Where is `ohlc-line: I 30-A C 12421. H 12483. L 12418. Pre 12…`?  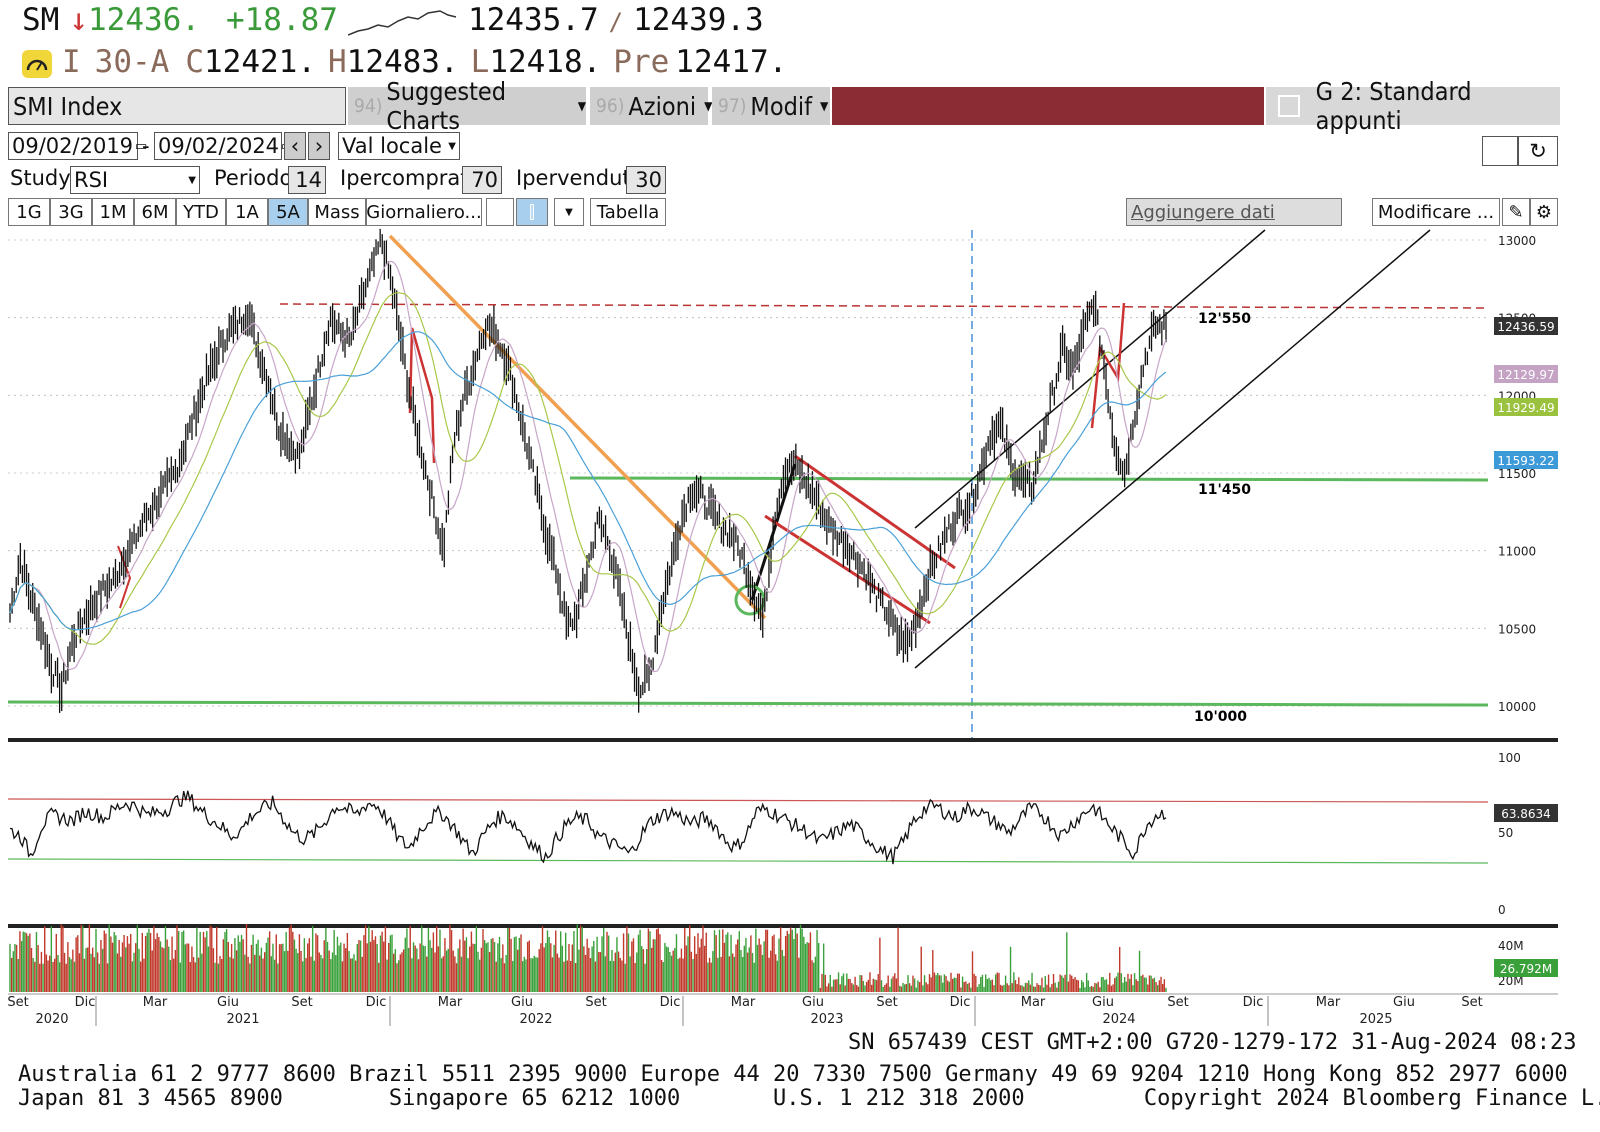 ohlc-line: I 30-A C 12421. H 12483. L 12418. Pre 12… is located at coordinates (404, 64).